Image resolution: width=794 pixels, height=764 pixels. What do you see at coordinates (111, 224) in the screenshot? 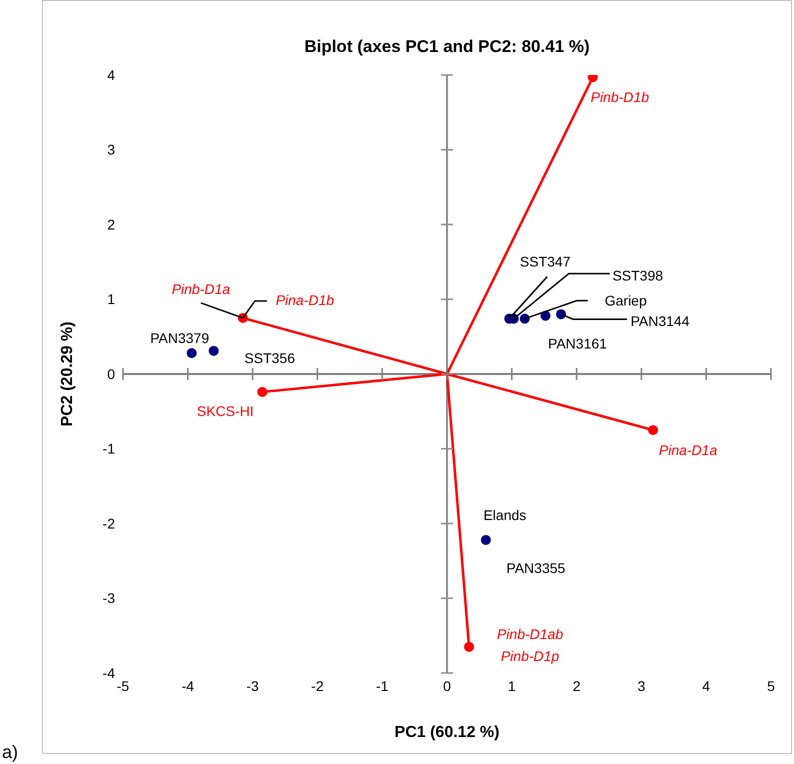
I see `y-tick-label: 2` at bounding box center [111, 224].